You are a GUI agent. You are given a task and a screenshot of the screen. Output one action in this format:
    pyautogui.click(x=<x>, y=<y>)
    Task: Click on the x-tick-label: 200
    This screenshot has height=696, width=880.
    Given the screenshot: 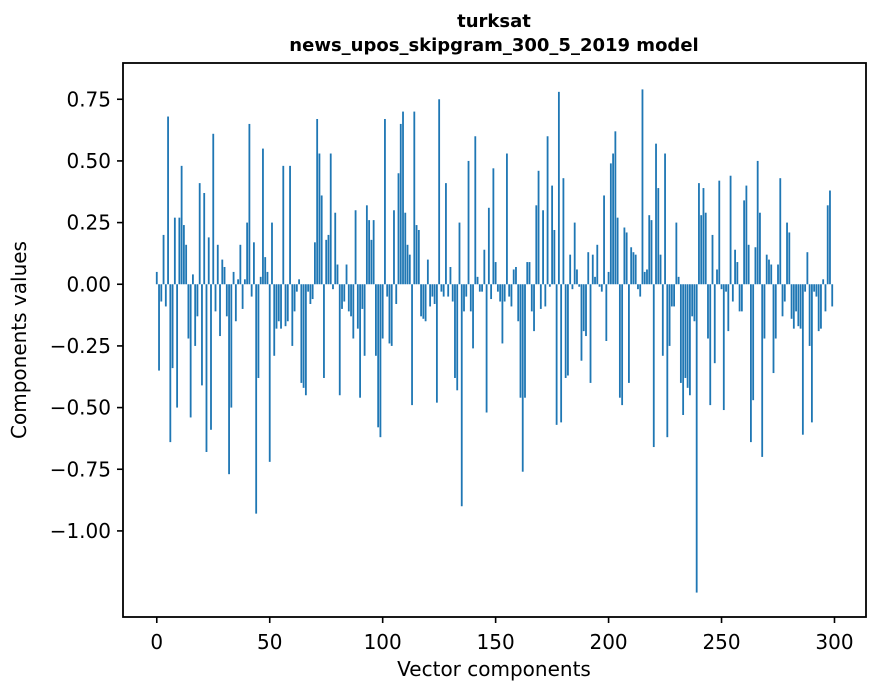 What is the action you would take?
    pyautogui.click(x=608, y=642)
    